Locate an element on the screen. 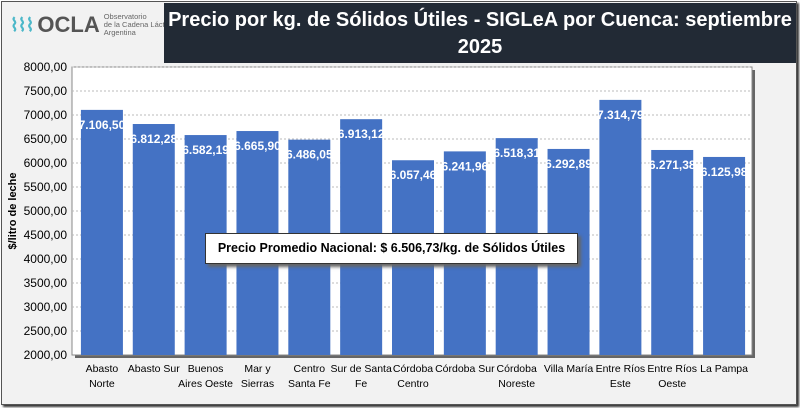 This screenshot has height=408, width=800. data-label: 6.057,46 is located at coordinates (413, 175).